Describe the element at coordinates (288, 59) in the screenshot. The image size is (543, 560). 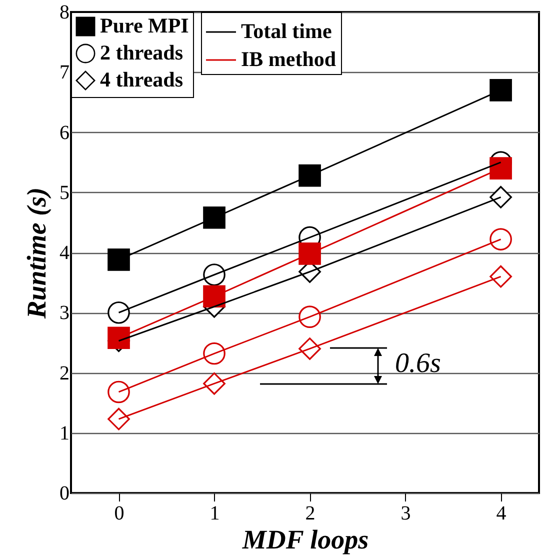
I see `annotation: IB method` at that location.